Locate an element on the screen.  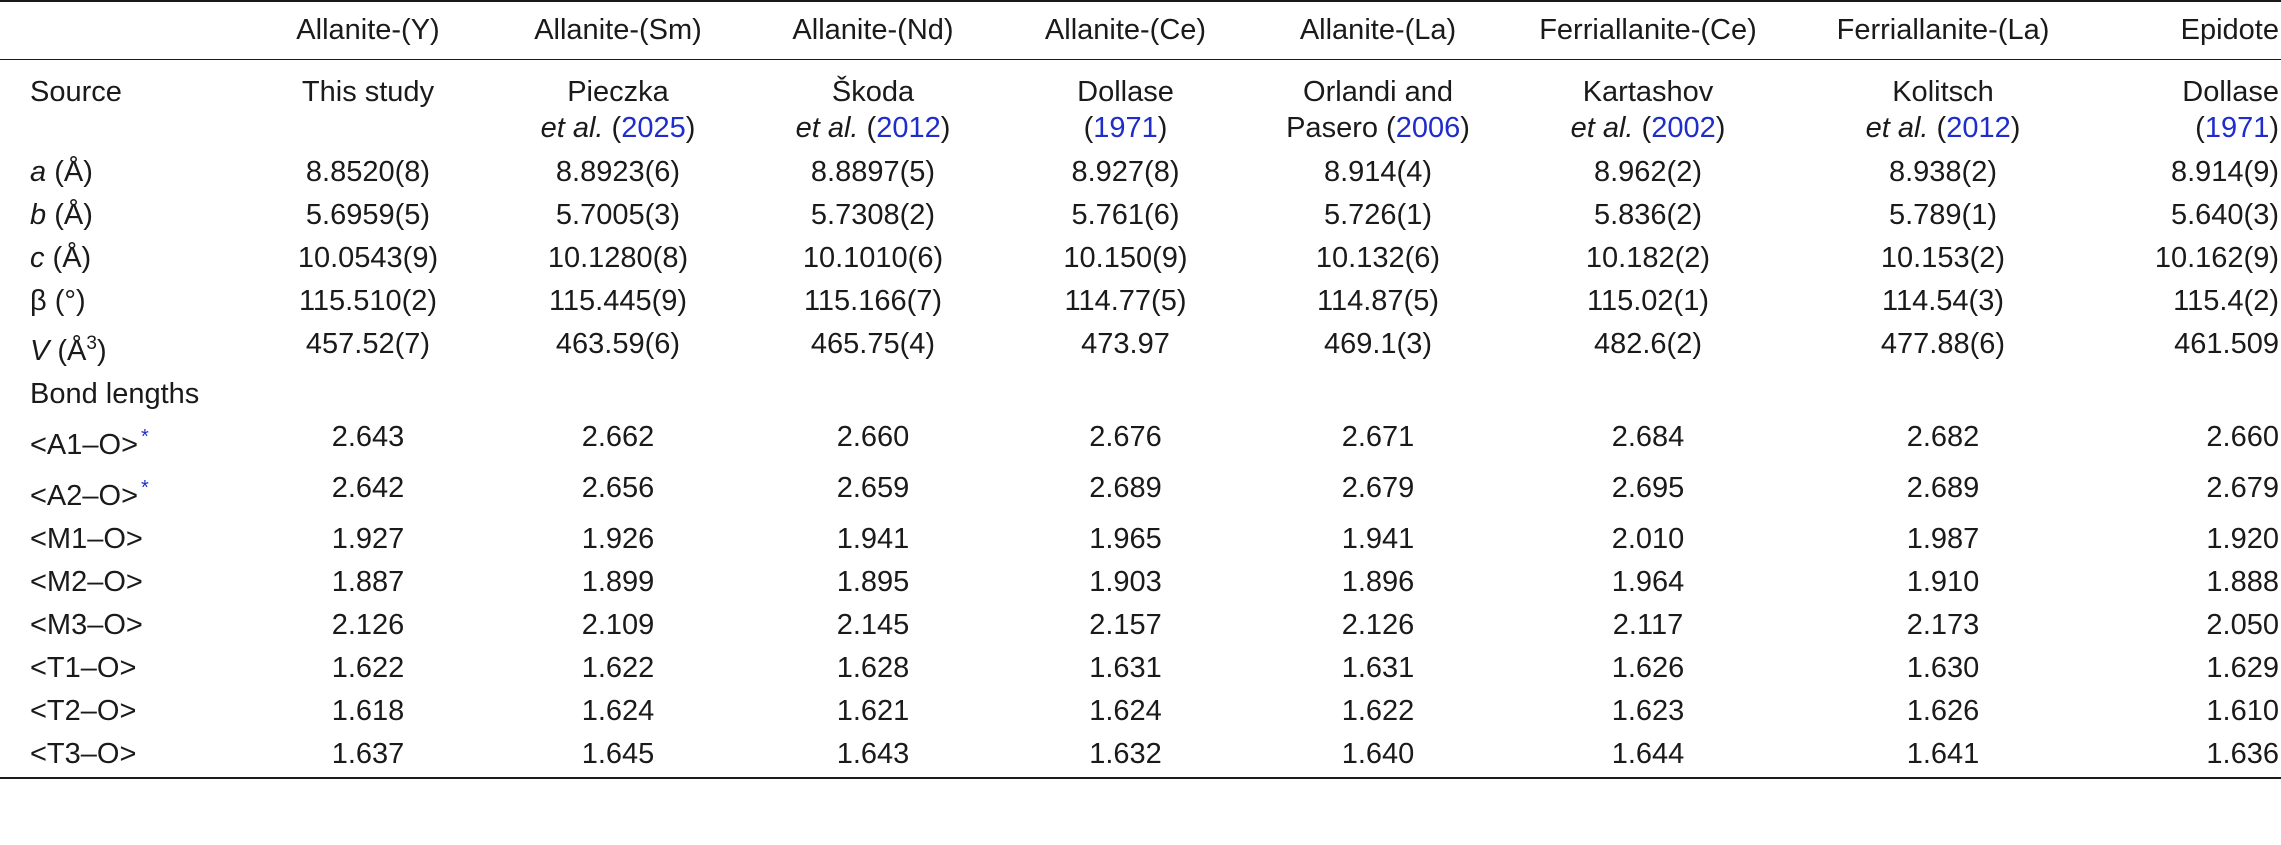
bond-length-value: 2.662 is located at coordinates (618, 436).